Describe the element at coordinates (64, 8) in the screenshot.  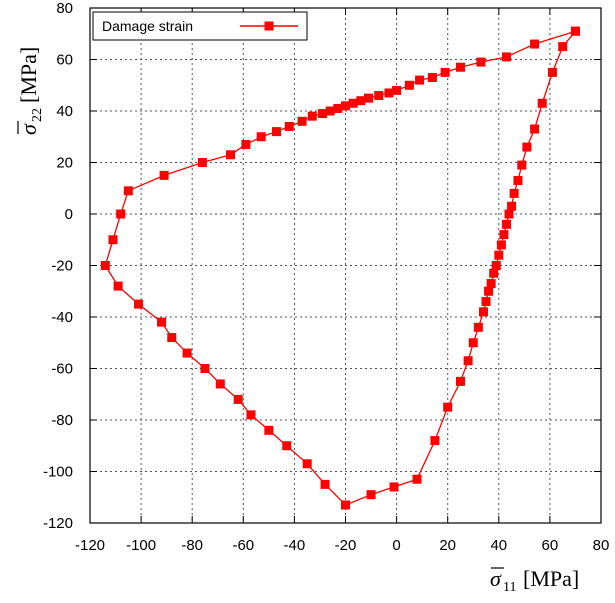
I see `y-tick-label: 80` at that location.